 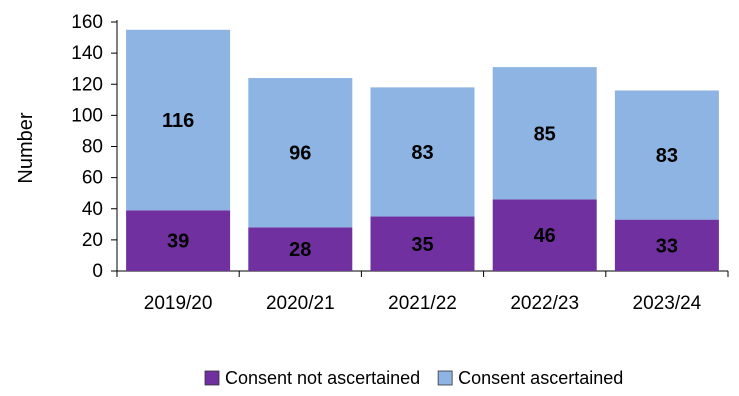 I want to click on y-tick-label: 140, so click(x=87, y=53).